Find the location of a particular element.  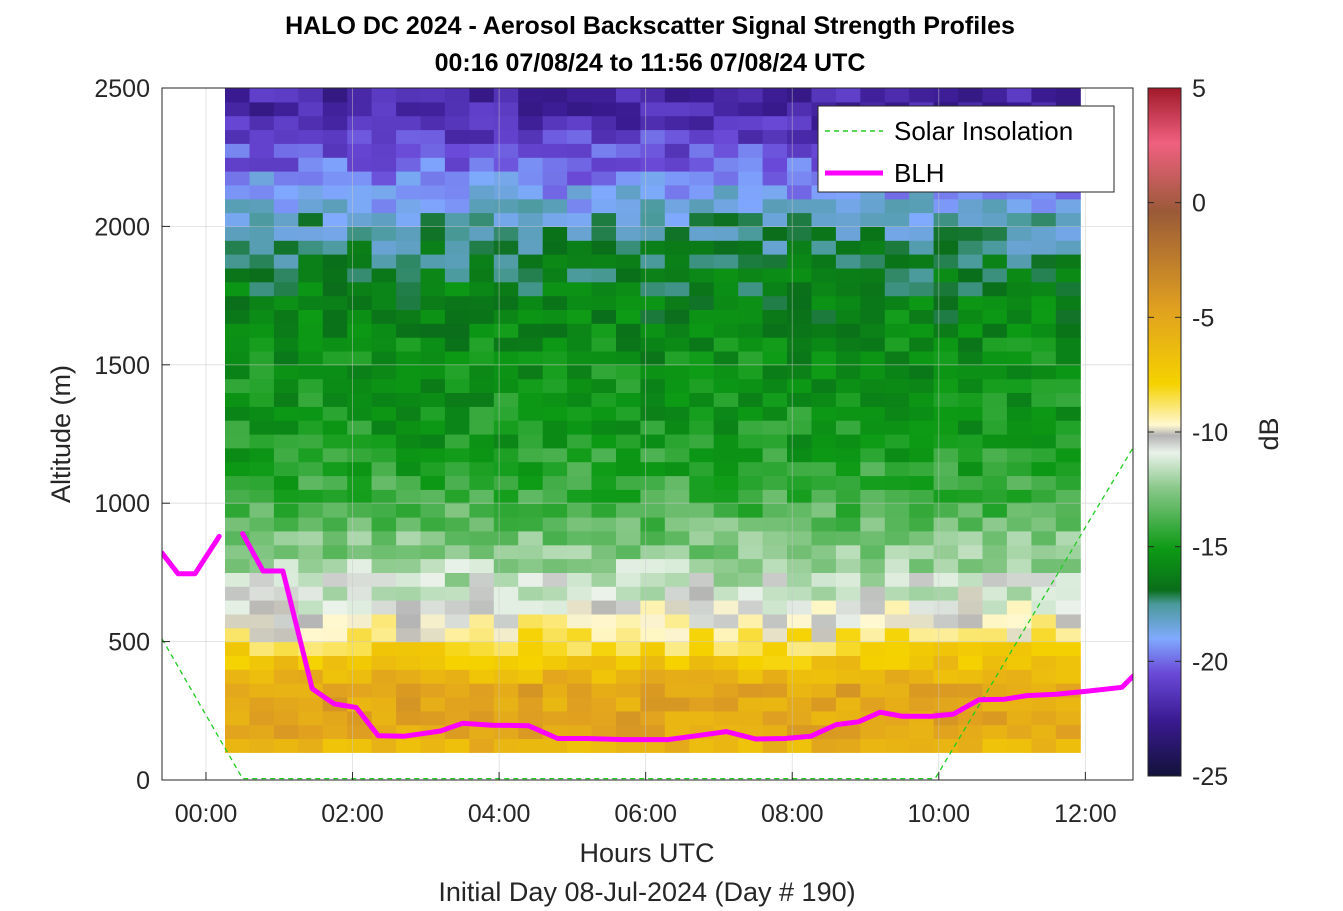

series-line-blh is located at coordinates (192, 555).